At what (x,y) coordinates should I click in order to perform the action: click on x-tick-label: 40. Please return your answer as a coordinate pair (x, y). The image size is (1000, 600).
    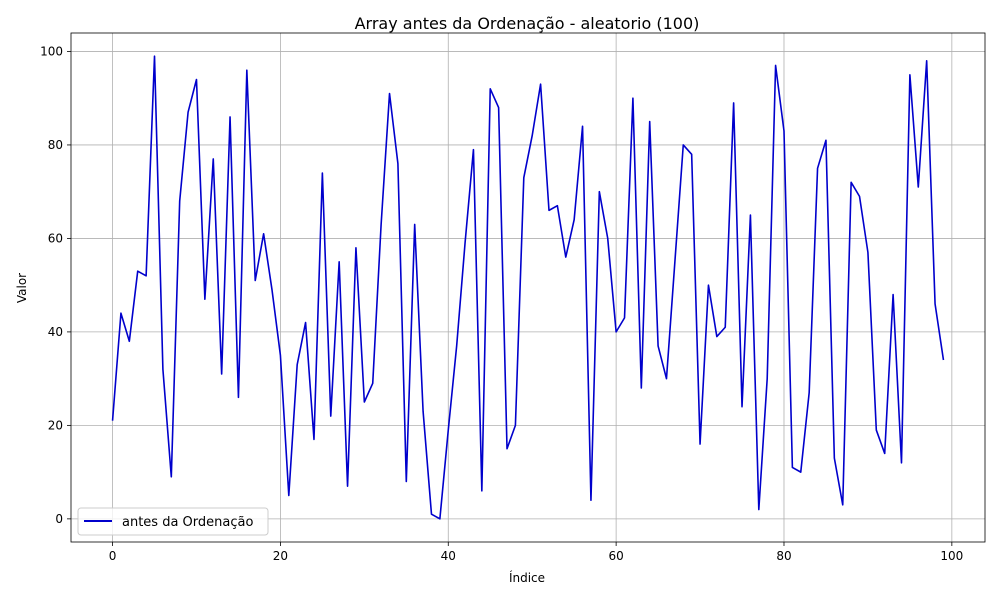
    Looking at the image, I should click on (448, 556).